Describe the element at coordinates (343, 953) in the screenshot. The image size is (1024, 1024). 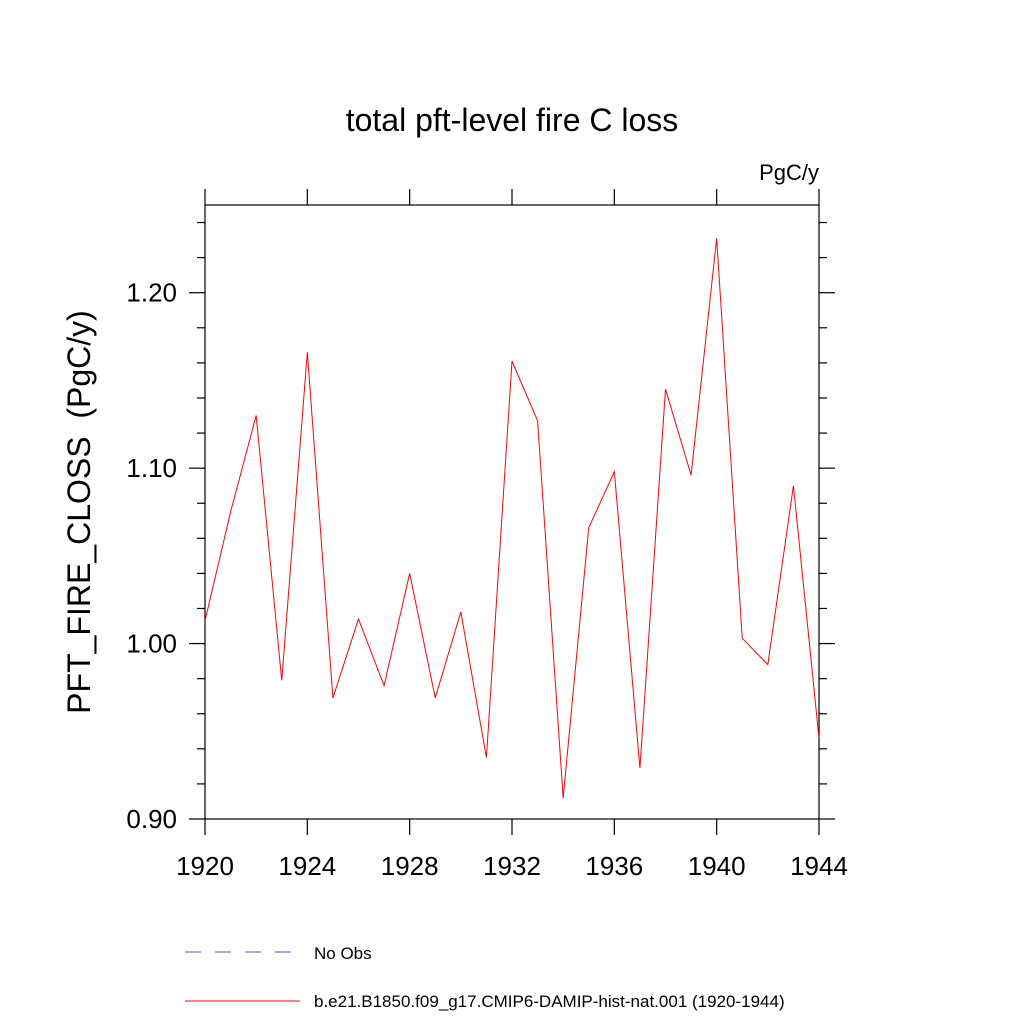
I see `legend-label-no-obs: No Obs` at that location.